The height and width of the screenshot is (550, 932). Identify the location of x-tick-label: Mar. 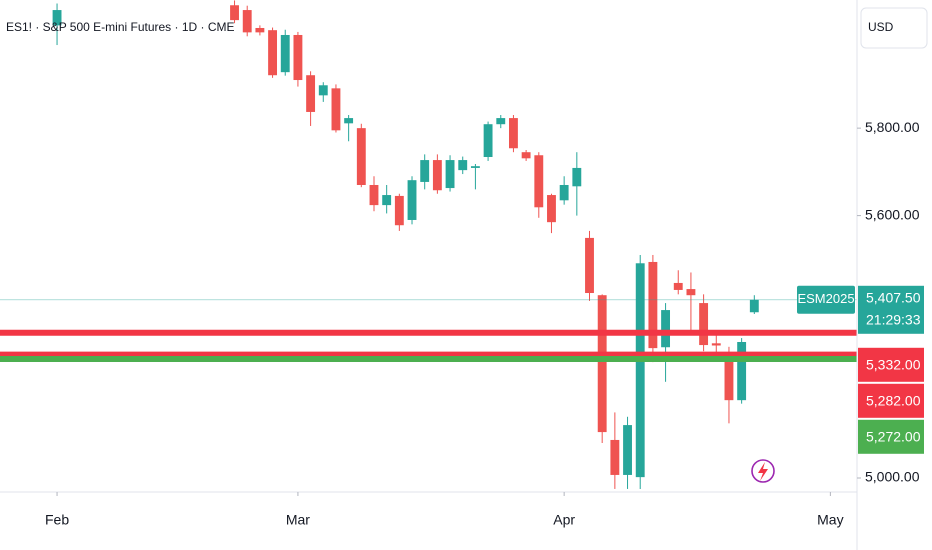
(298, 520).